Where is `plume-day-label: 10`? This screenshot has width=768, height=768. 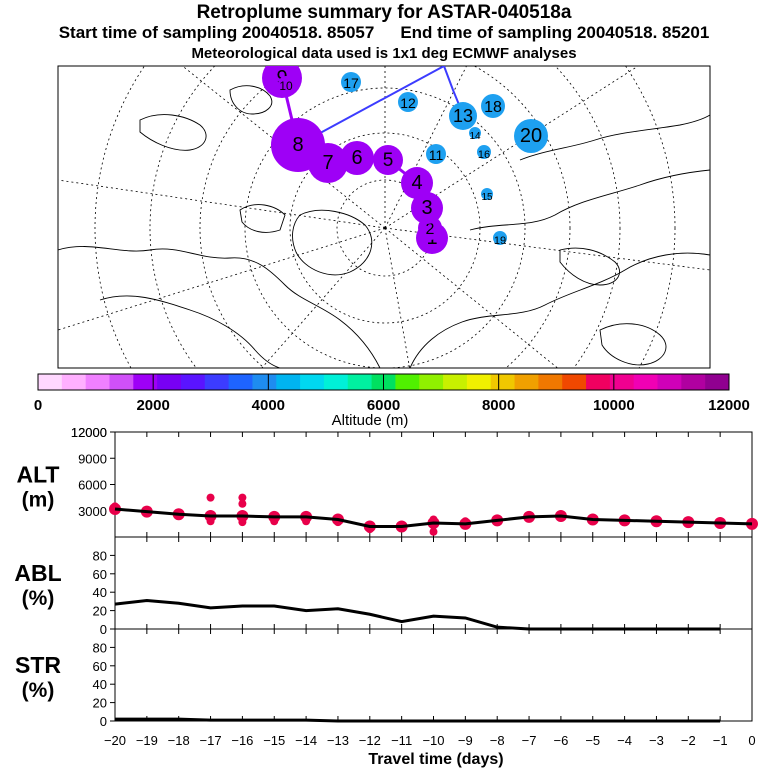
plume-day-label: 10 is located at coordinates (286, 86).